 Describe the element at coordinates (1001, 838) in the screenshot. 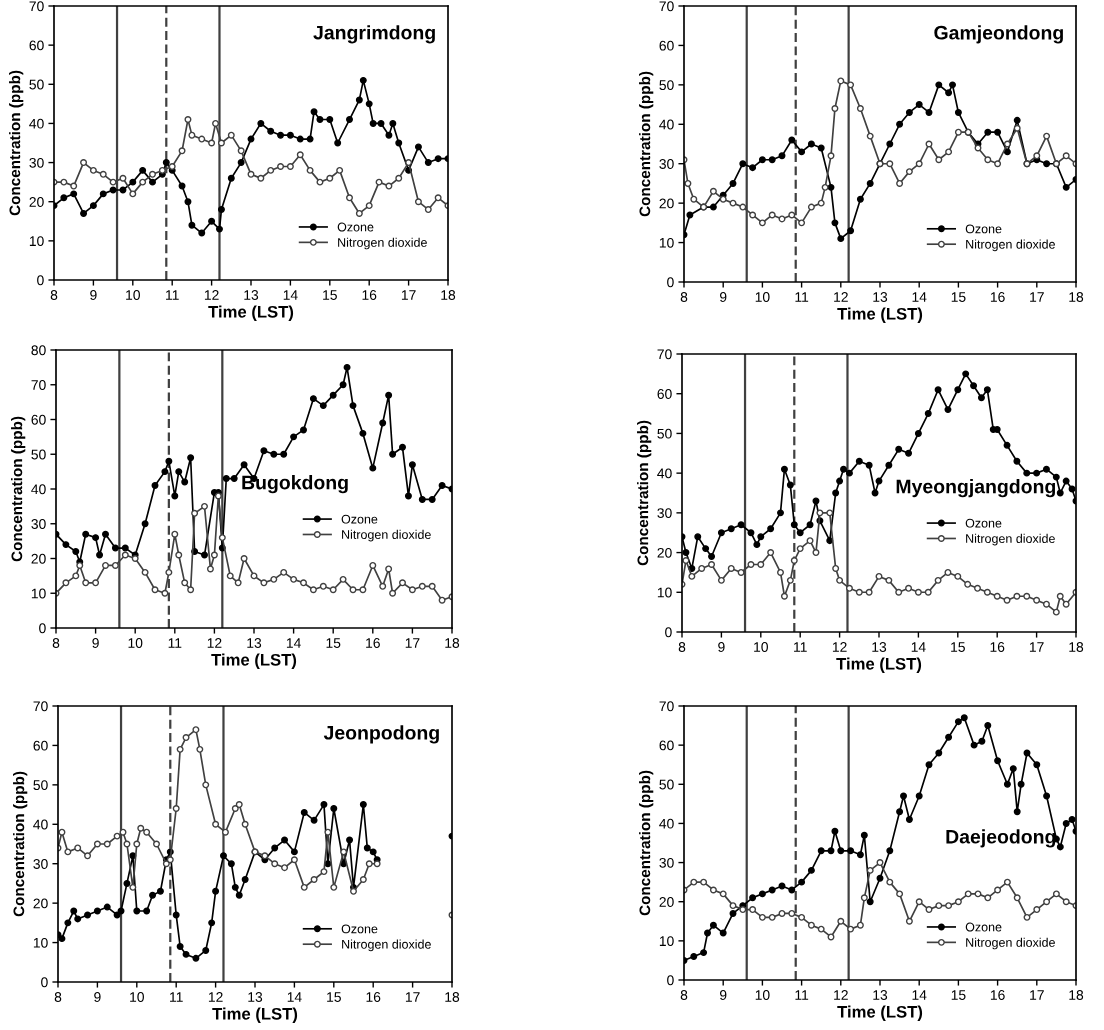

I see `text: Daejeodong` at that location.